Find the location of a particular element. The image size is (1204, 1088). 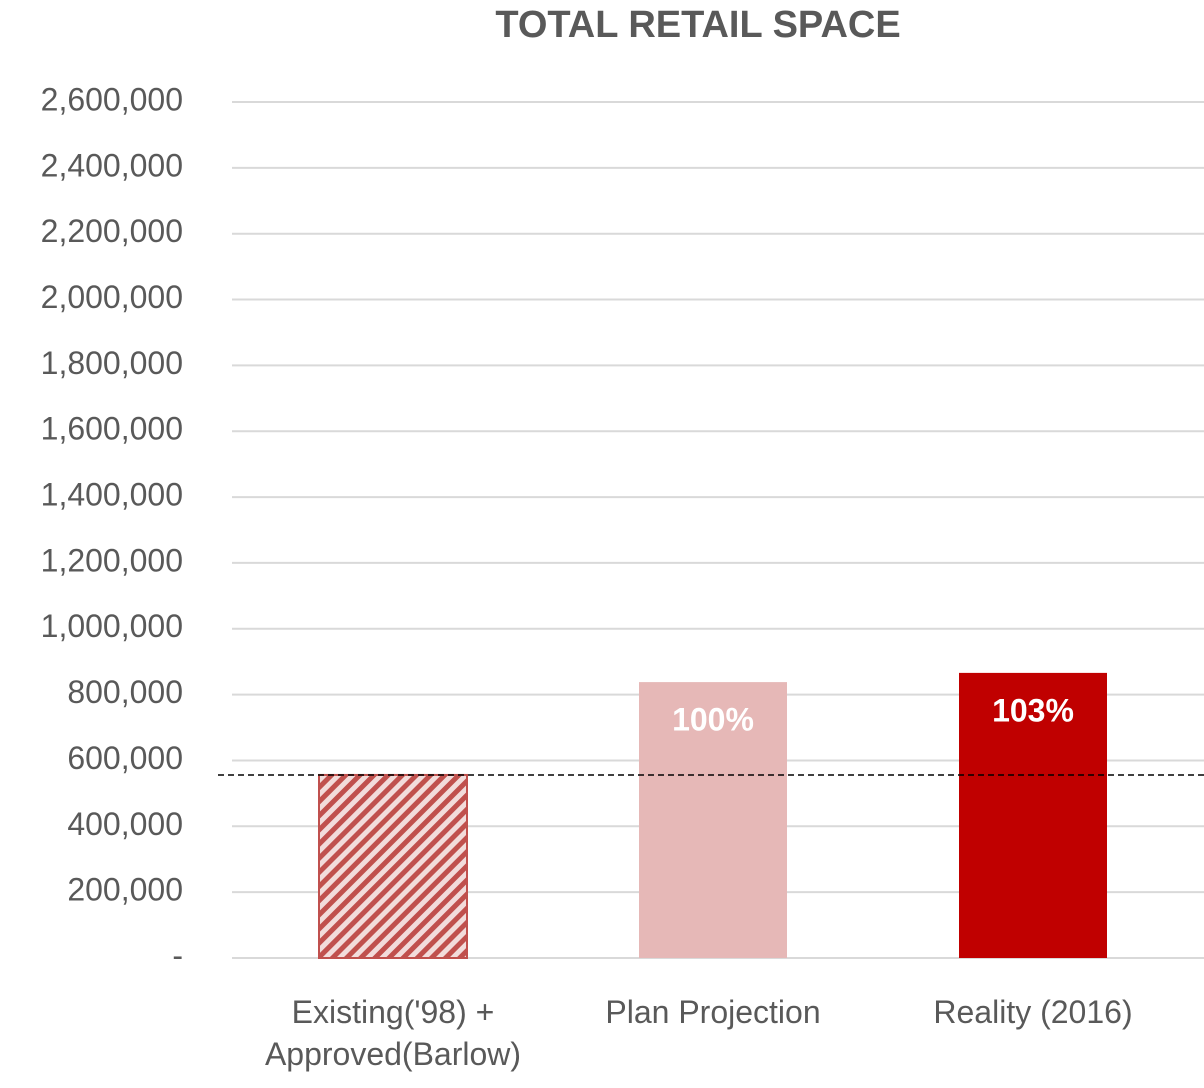

chart-title: TOTAL RETAIL SPACE is located at coordinates (697, 25).